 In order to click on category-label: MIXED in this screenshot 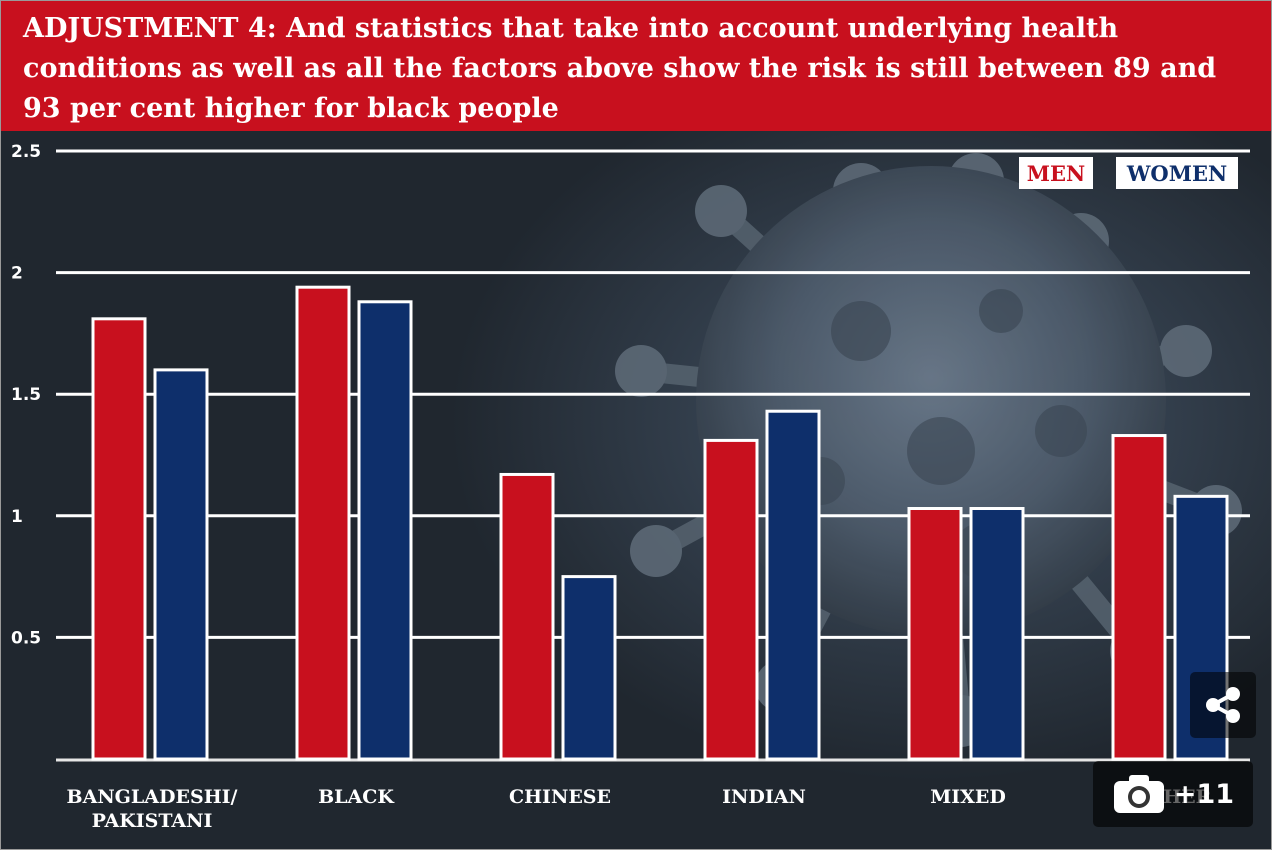, I will do `click(968, 797)`.